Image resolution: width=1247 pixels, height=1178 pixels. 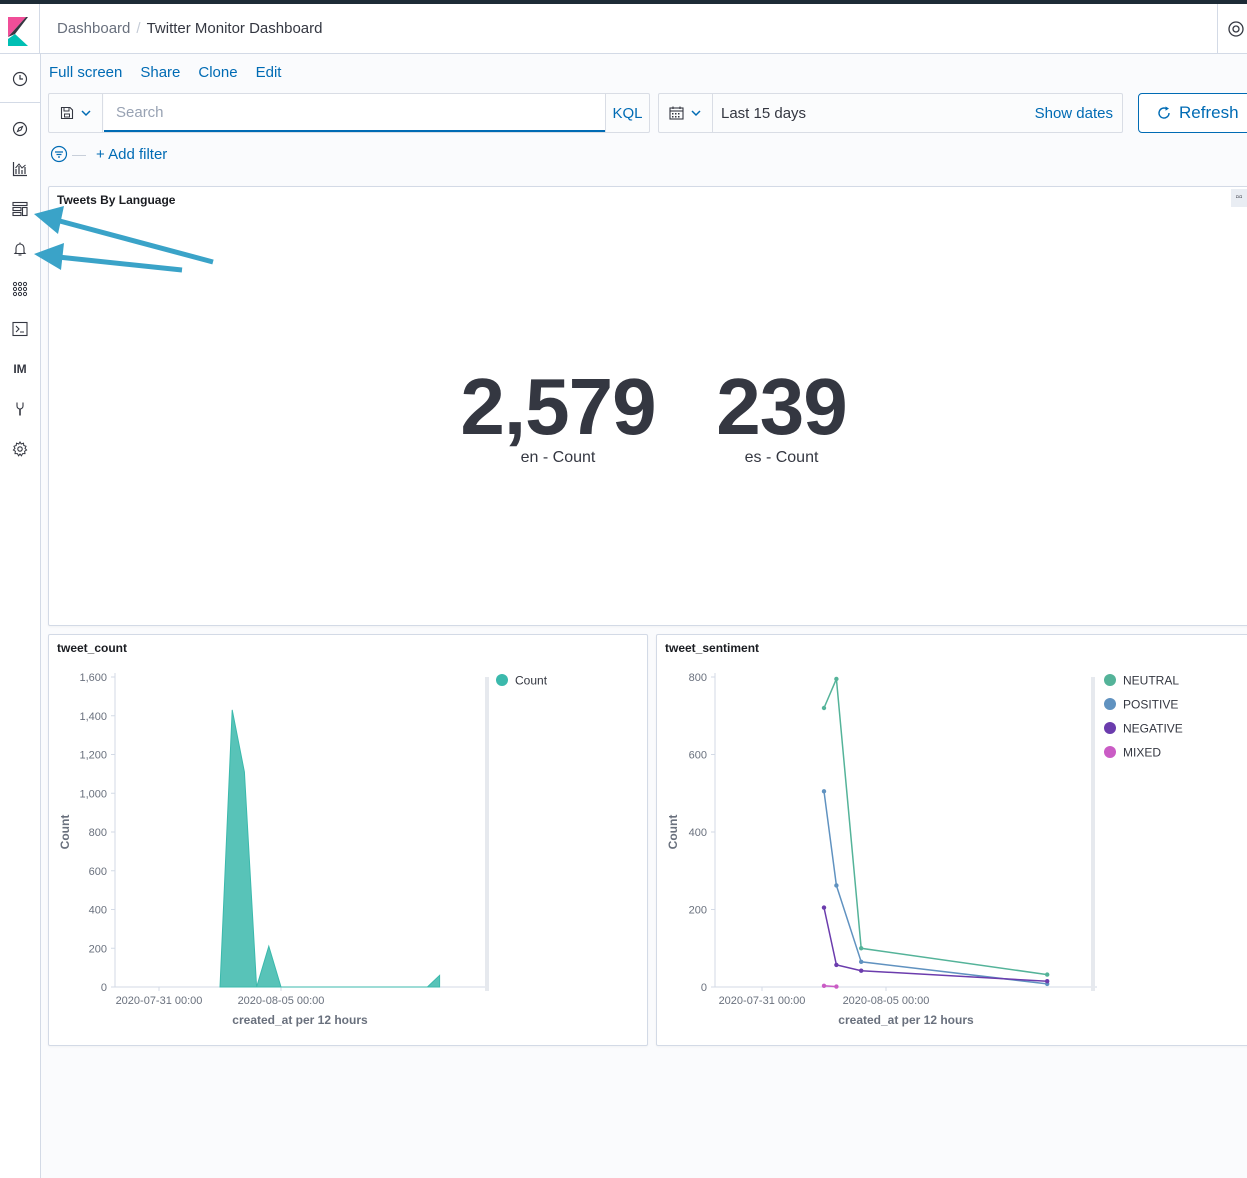 What do you see at coordinates (20, 129) in the screenshot?
I see `nav-discover` at bounding box center [20, 129].